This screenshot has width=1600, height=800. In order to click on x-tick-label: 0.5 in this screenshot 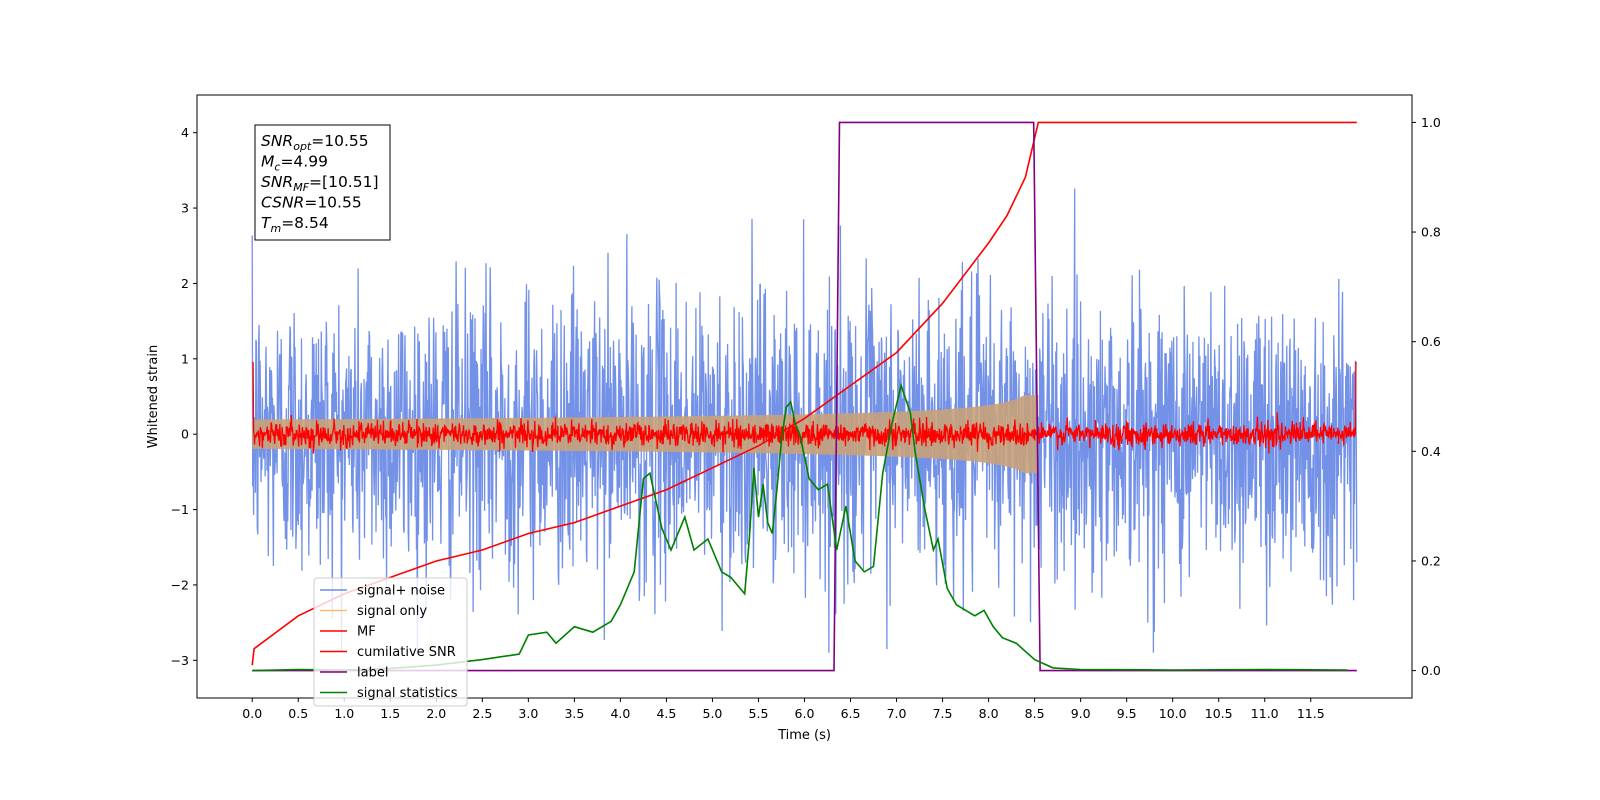, I will do `click(298, 713)`.